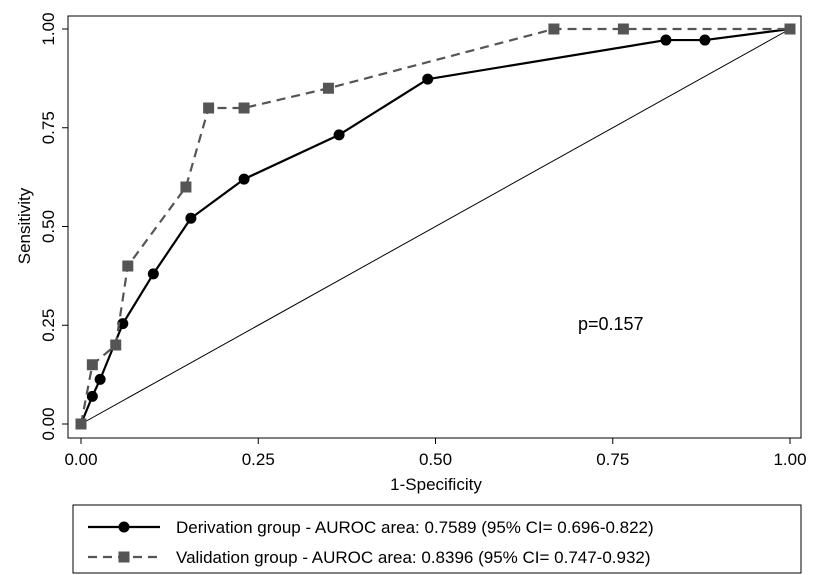  Describe the element at coordinates (258, 459) in the screenshot. I see `x-tick-label: 0.25` at that location.